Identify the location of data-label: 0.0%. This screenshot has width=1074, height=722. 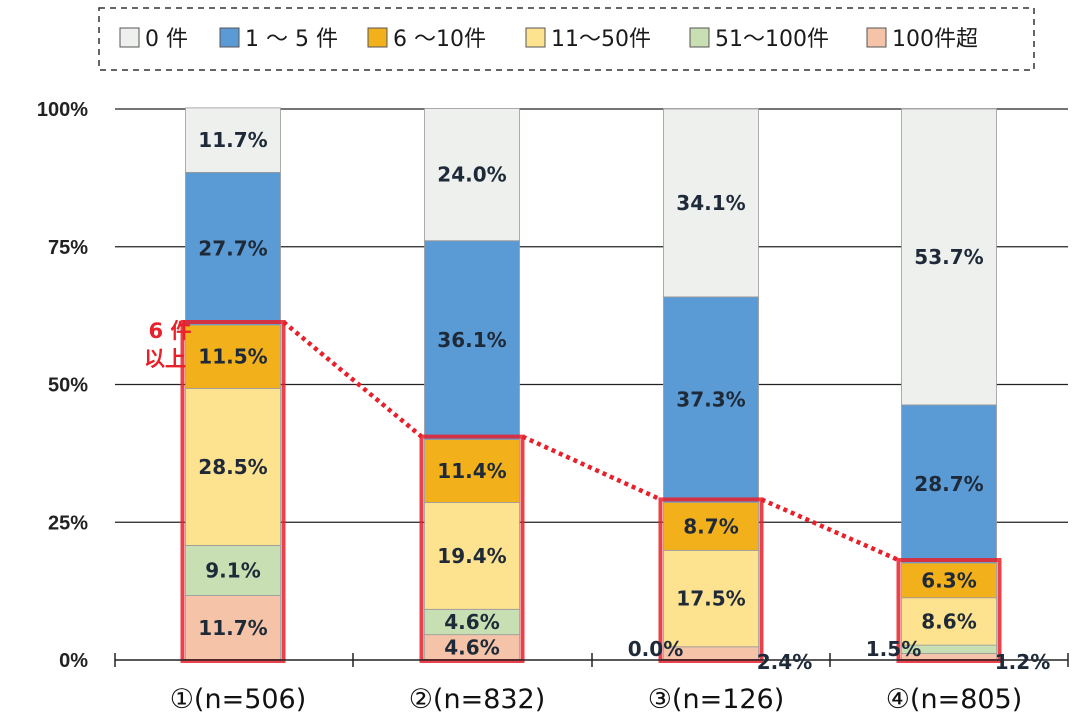
(655, 649).